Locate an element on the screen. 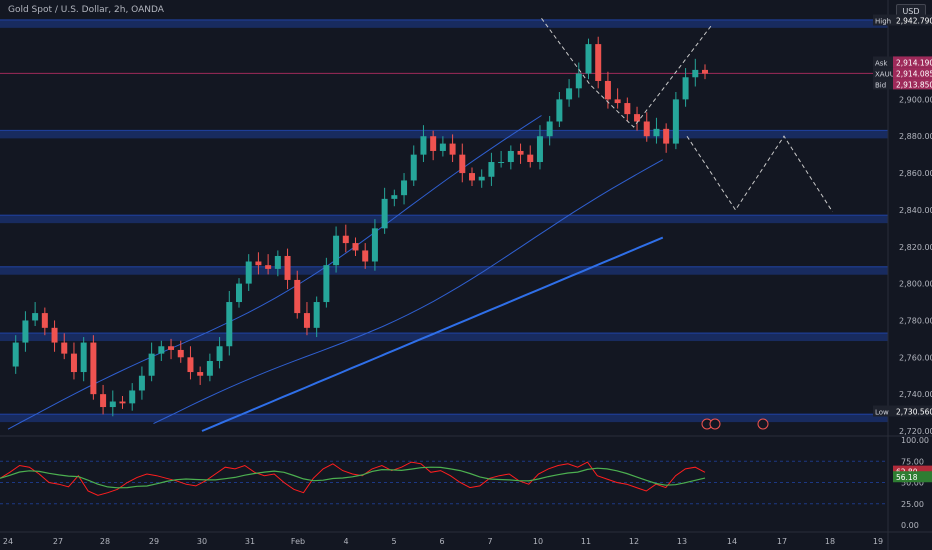 The height and width of the screenshot is (550, 932). time-tick-label: 24 is located at coordinates (8, 541).